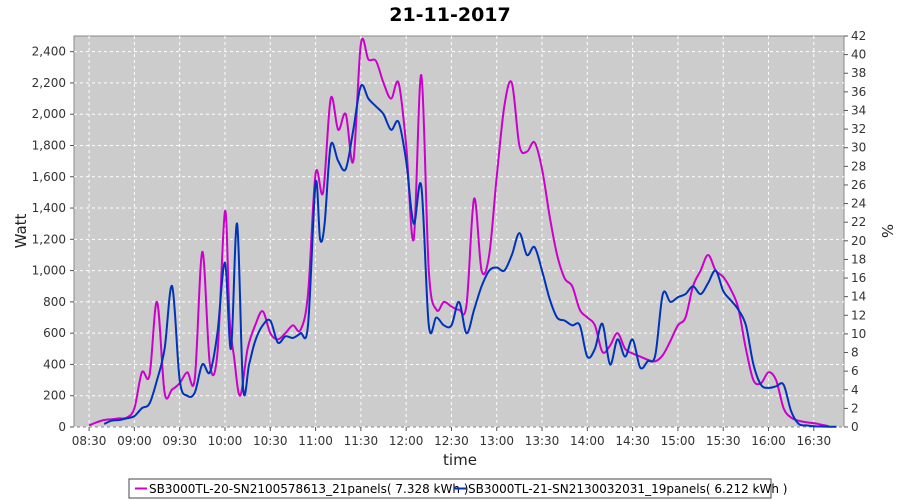 The width and height of the screenshot is (900, 500). What do you see at coordinates (49, 177) in the screenshot?
I see `y-tick-label: 1,600` at bounding box center [49, 177].